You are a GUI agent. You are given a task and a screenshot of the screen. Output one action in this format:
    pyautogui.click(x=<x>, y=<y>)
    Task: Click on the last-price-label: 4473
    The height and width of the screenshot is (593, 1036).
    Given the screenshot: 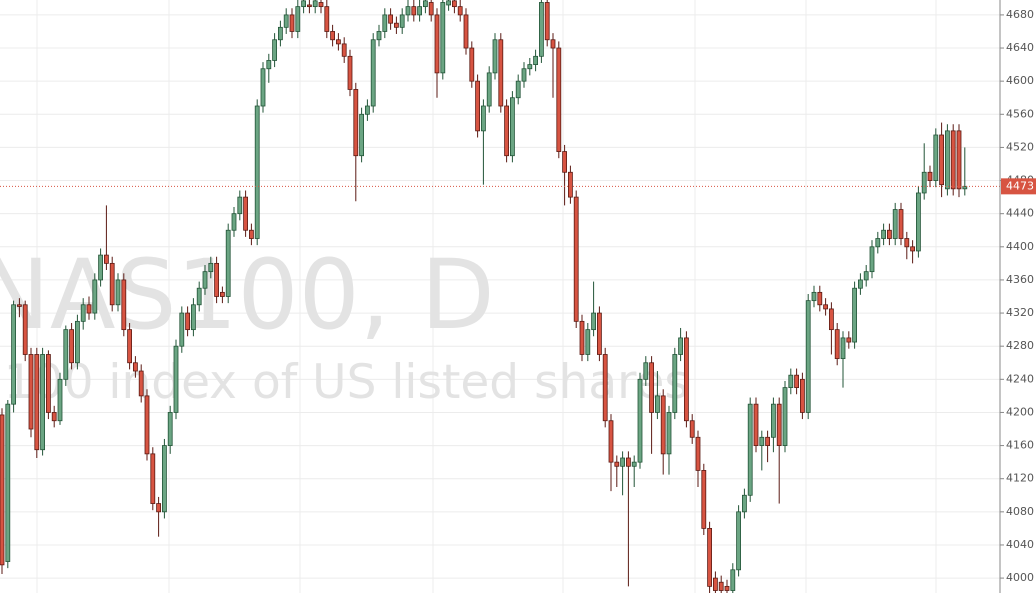 What is the action you would take?
    pyautogui.click(x=1020, y=185)
    